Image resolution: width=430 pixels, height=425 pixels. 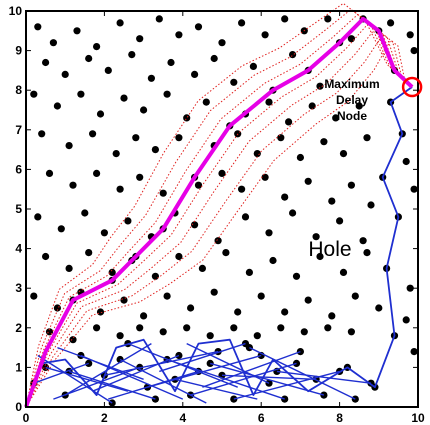 I want to click on x-tick-label: 10, so click(x=418, y=418).